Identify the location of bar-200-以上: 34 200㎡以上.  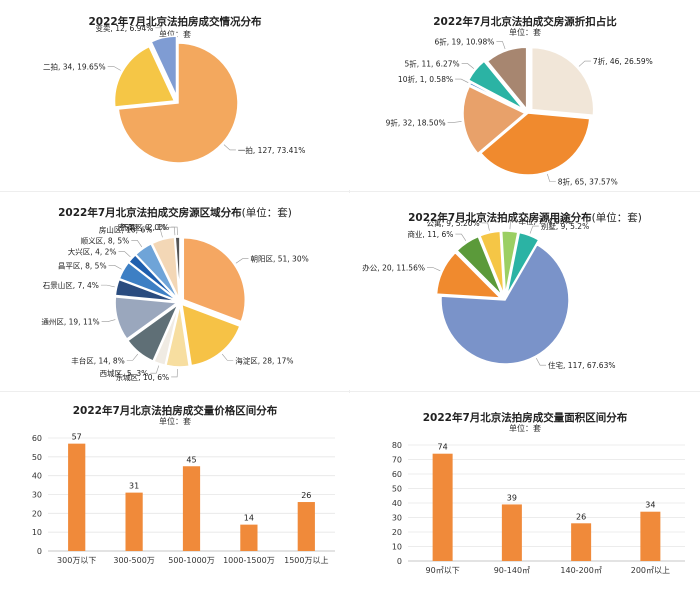
(650, 538).